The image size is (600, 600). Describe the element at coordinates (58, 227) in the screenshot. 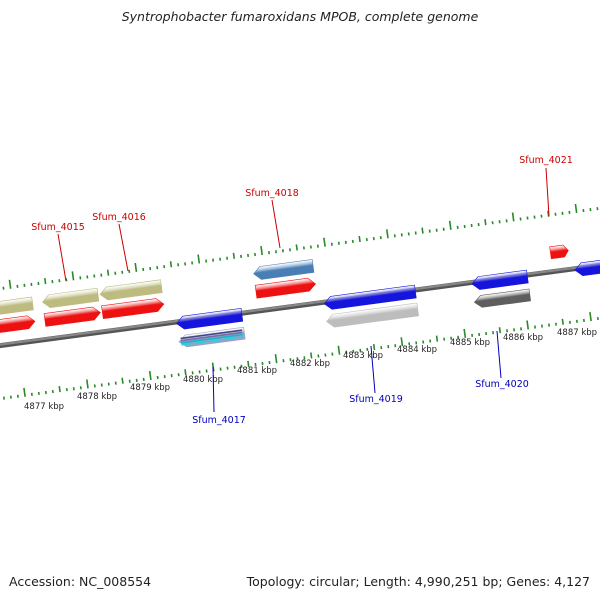

I see `gene-label: Sfum_4015` at that location.